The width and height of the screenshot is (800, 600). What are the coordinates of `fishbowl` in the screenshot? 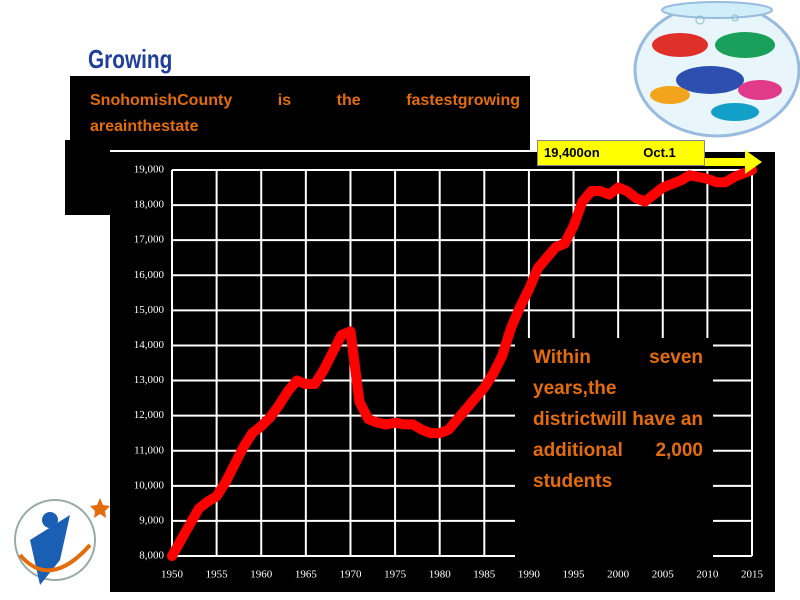 It's located at (716, 69).